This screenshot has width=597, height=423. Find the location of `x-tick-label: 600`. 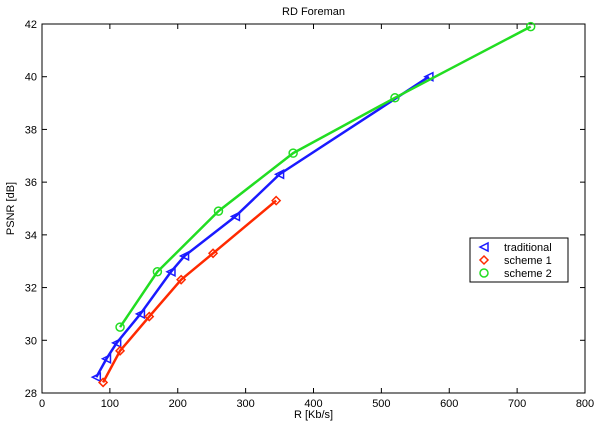

x-tick-label: 600 is located at coordinates (449, 404).